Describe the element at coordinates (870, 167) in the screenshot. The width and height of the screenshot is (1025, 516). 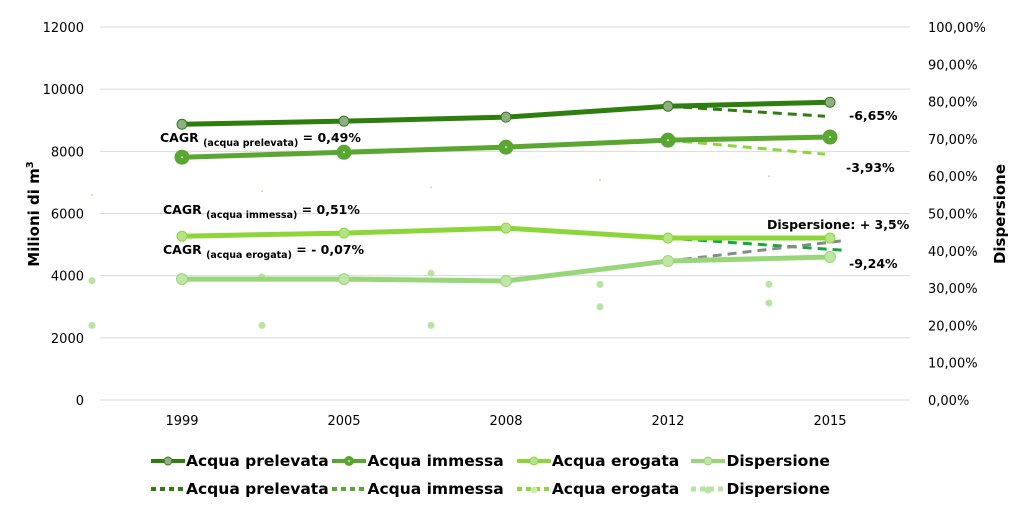
I see `projection-label: -3,93%` at that location.